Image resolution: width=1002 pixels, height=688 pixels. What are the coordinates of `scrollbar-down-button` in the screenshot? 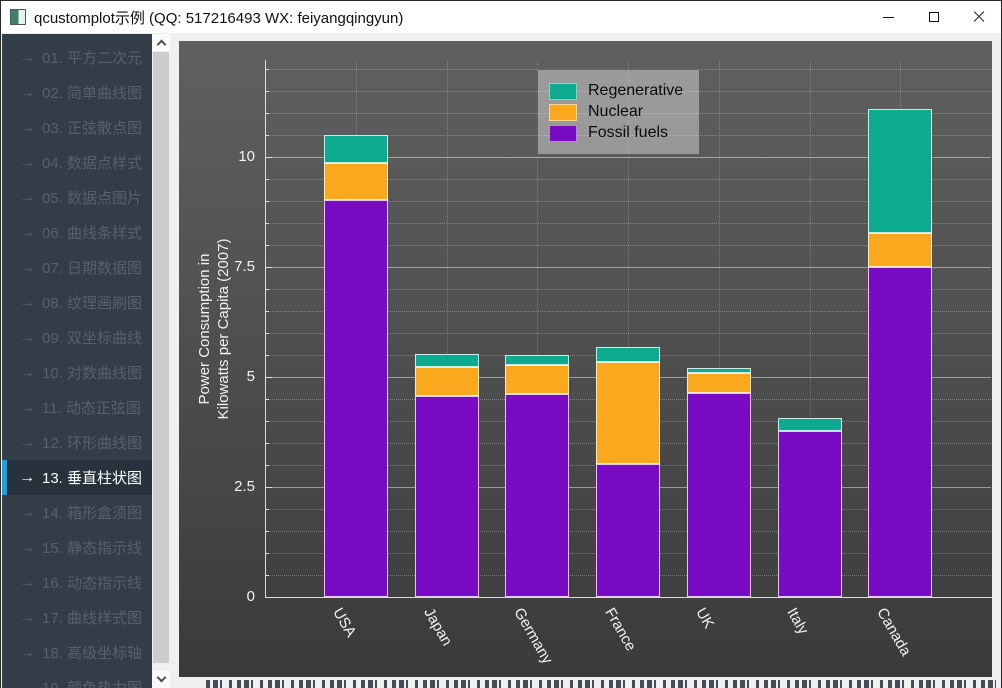 It's located at (161, 679).